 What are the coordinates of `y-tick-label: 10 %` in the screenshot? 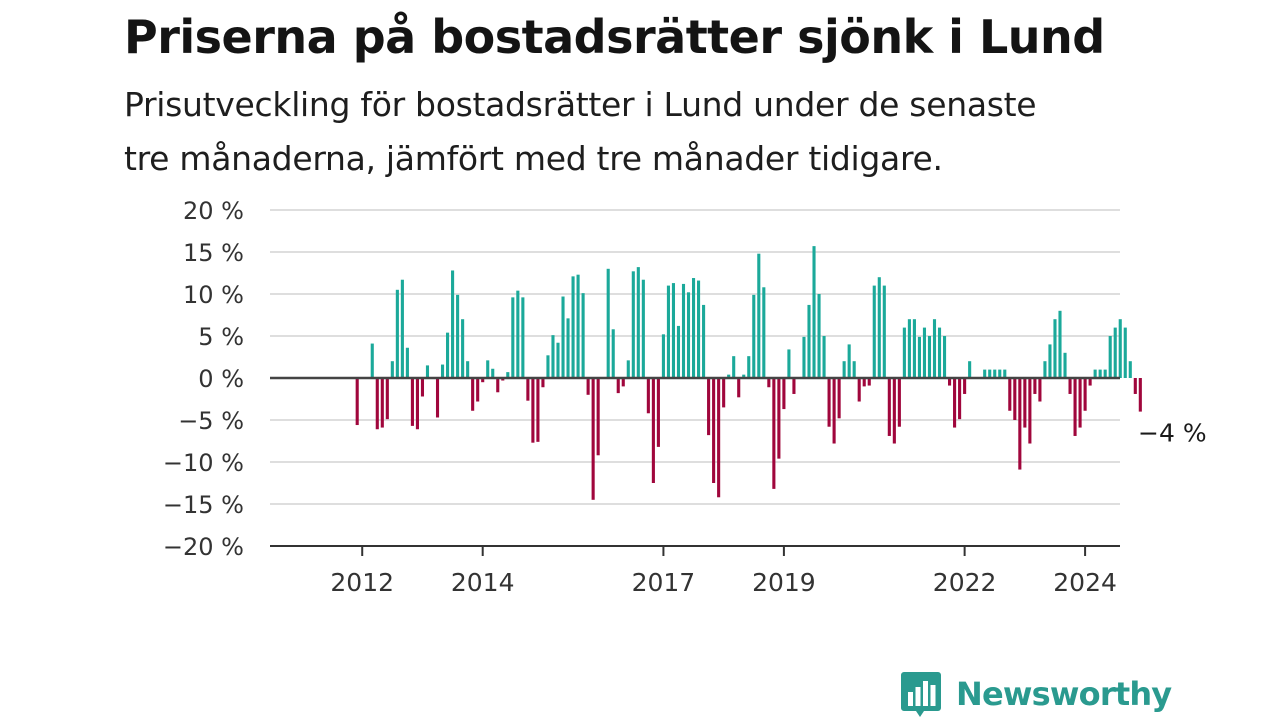 It's located at (213, 295).